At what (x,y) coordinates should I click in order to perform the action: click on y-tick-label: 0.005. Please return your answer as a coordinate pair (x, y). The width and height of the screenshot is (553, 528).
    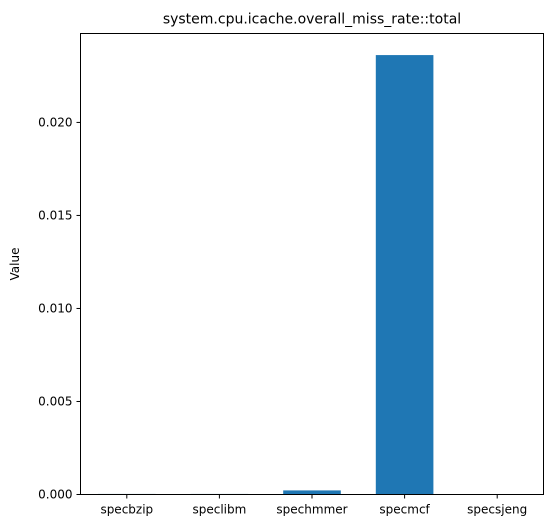
    Looking at the image, I should click on (55, 401).